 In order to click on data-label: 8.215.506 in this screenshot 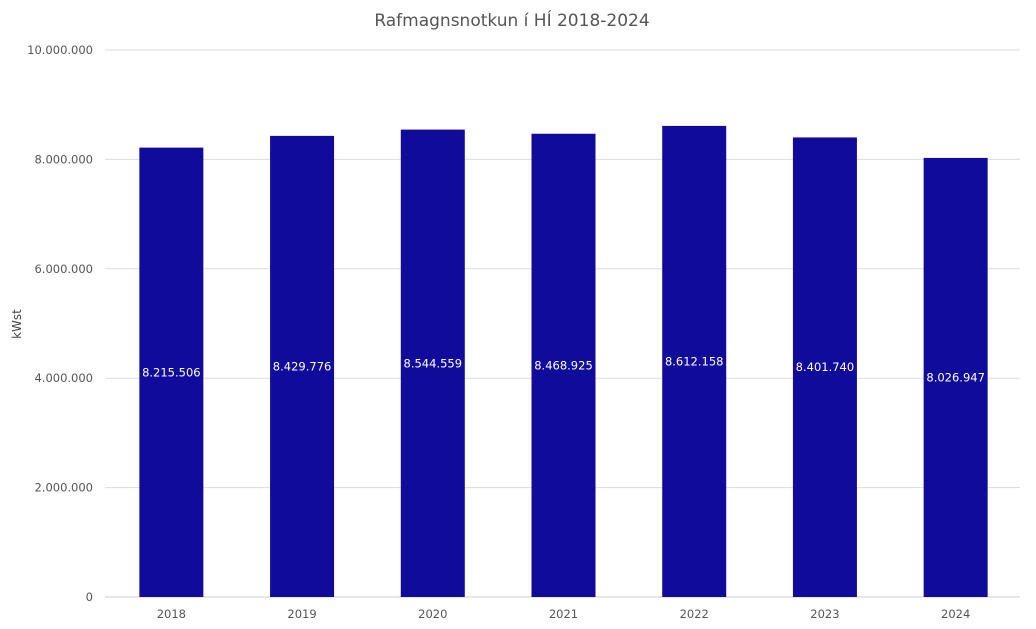, I will do `click(171, 372)`.